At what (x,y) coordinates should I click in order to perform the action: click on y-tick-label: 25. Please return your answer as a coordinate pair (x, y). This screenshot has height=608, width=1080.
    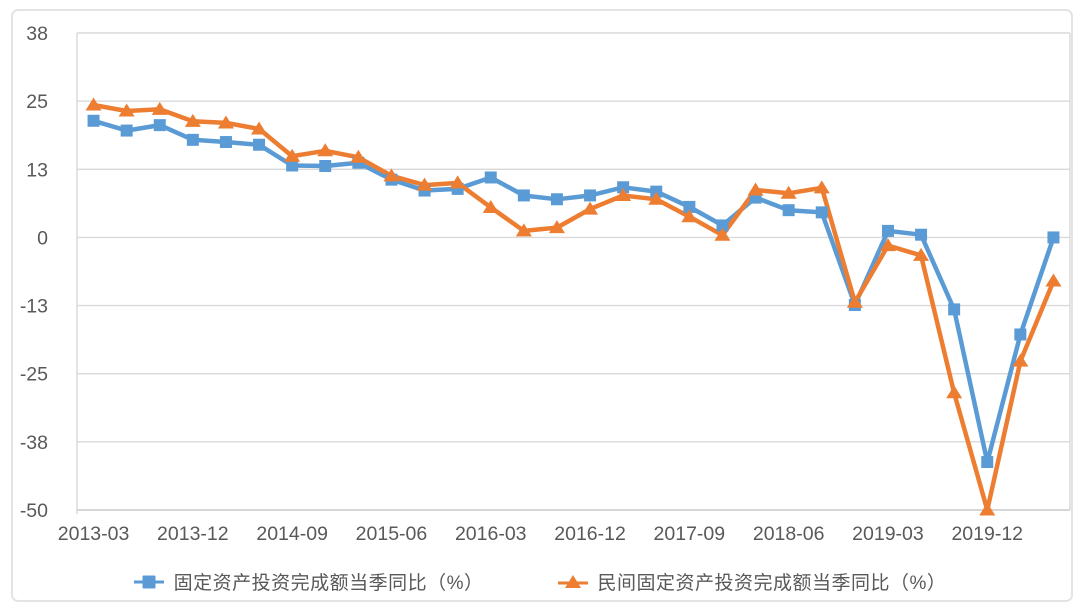
    Looking at the image, I should click on (37, 102).